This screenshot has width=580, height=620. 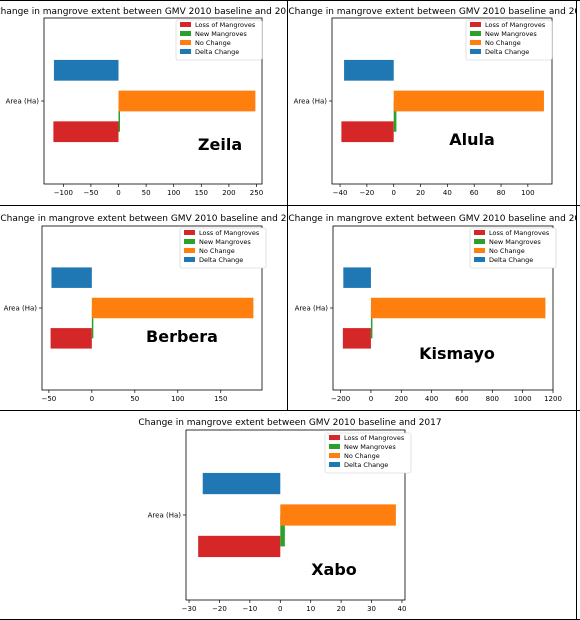 What do you see at coordinates (249, 609) in the screenshot?
I see `x-tick-label: −10` at bounding box center [249, 609].